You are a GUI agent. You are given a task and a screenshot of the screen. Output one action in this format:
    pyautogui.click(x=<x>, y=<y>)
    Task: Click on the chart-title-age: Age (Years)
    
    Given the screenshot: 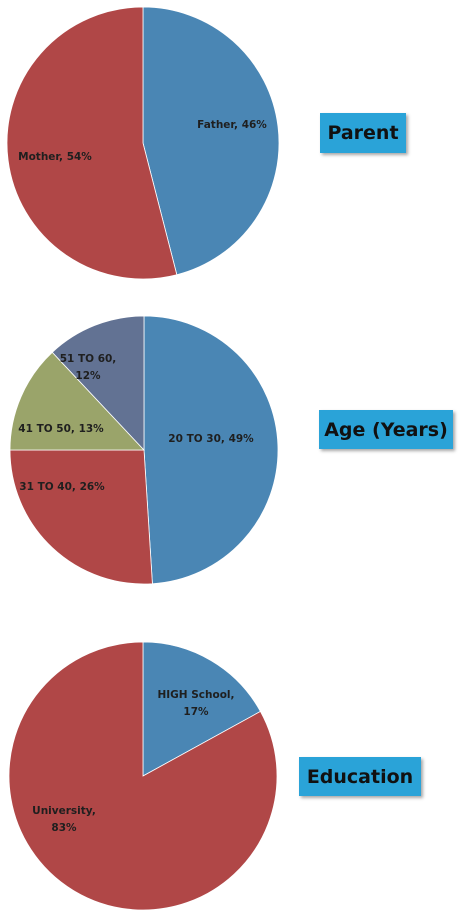 What is the action you would take?
    pyautogui.click(x=386, y=429)
    